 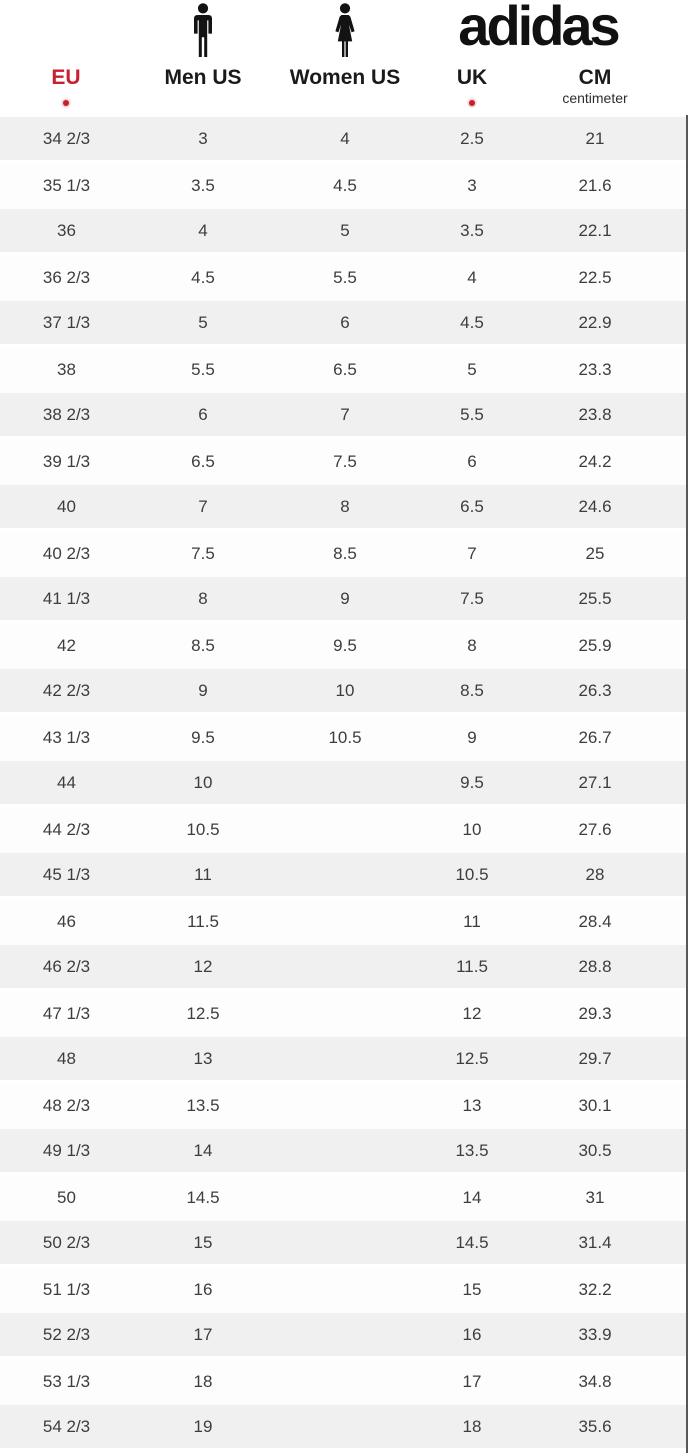 I want to click on cell-eu: 42 2/3, so click(x=66, y=690).